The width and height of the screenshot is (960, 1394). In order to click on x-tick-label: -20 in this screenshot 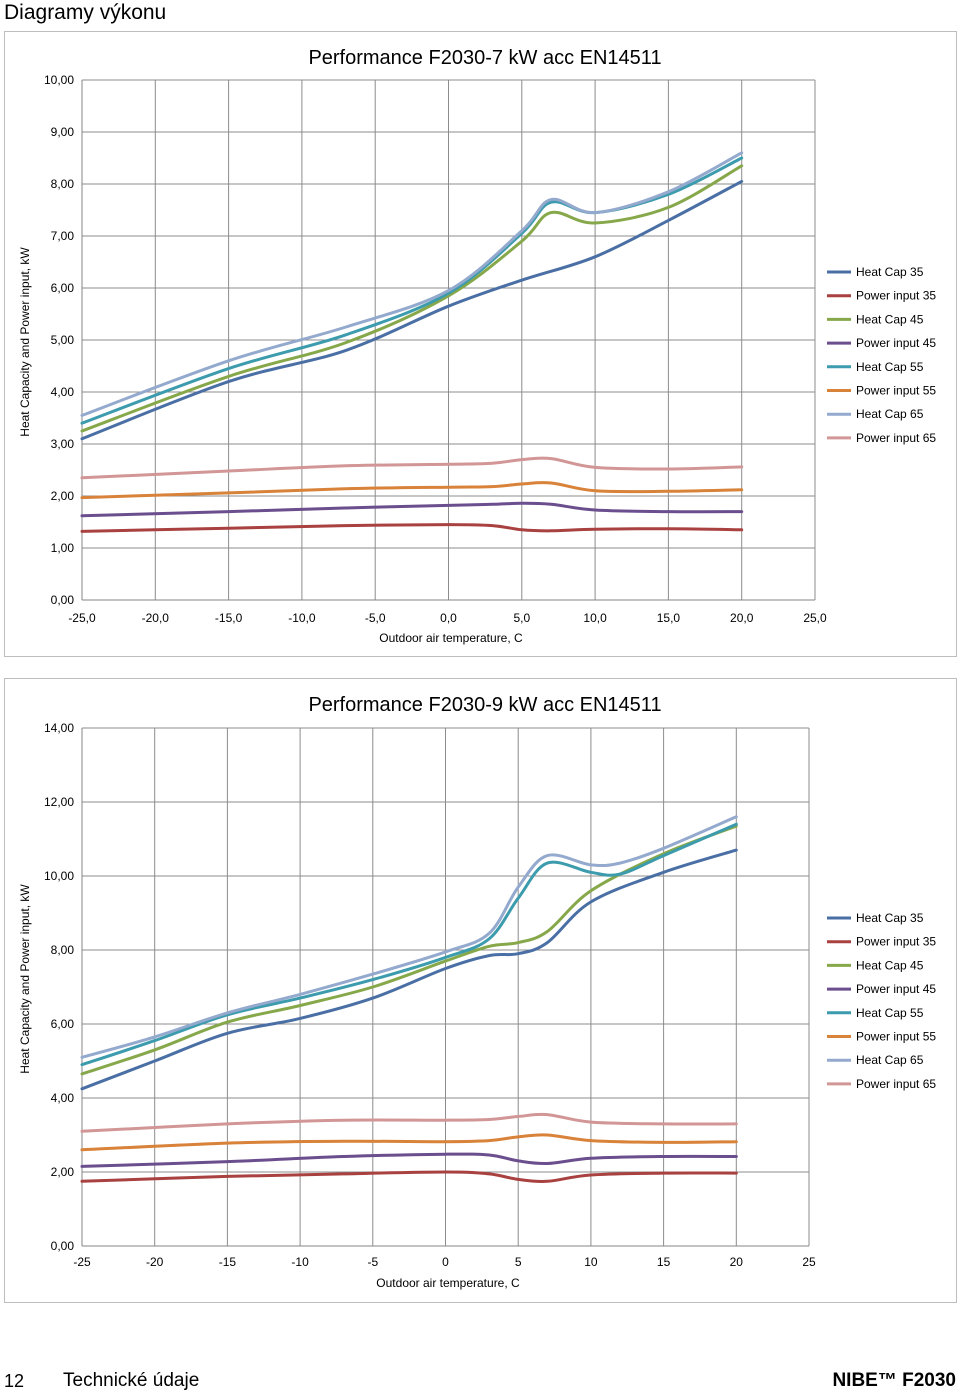, I will do `click(155, 1262)`.